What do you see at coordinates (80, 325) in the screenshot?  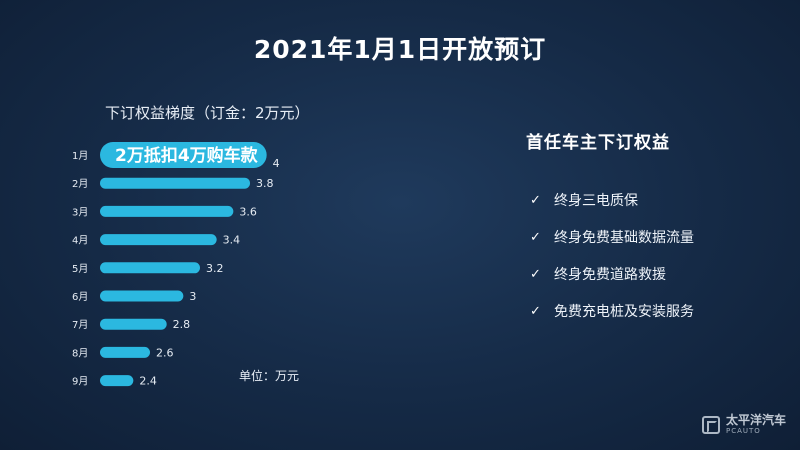 I see `month-label: 7月` at bounding box center [80, 325].